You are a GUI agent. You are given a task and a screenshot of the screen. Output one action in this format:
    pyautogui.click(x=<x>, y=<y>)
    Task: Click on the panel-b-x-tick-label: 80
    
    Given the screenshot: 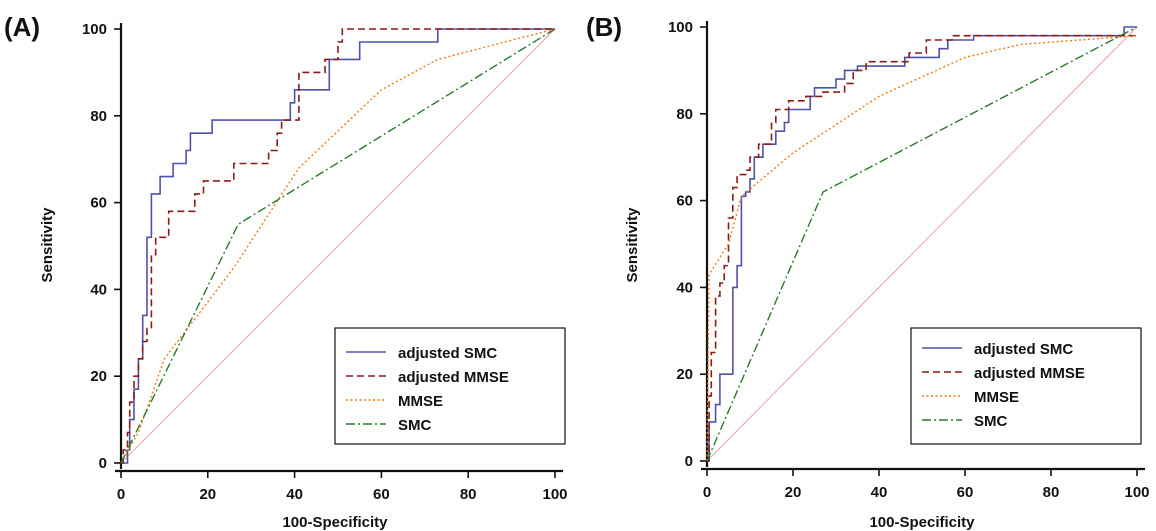 What is the action you would take?
    pyautogui.click(x=1051, y=492)
    